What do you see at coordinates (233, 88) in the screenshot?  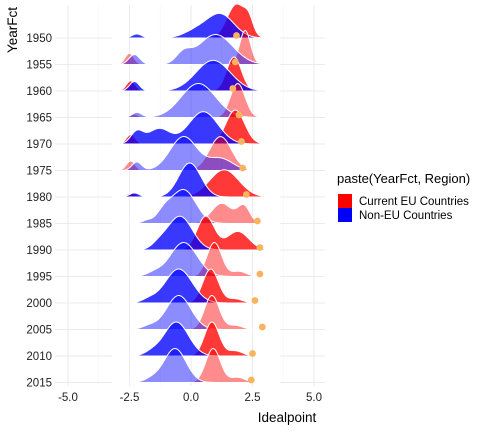 I see `point-1960` at bounding box center [233, 88].